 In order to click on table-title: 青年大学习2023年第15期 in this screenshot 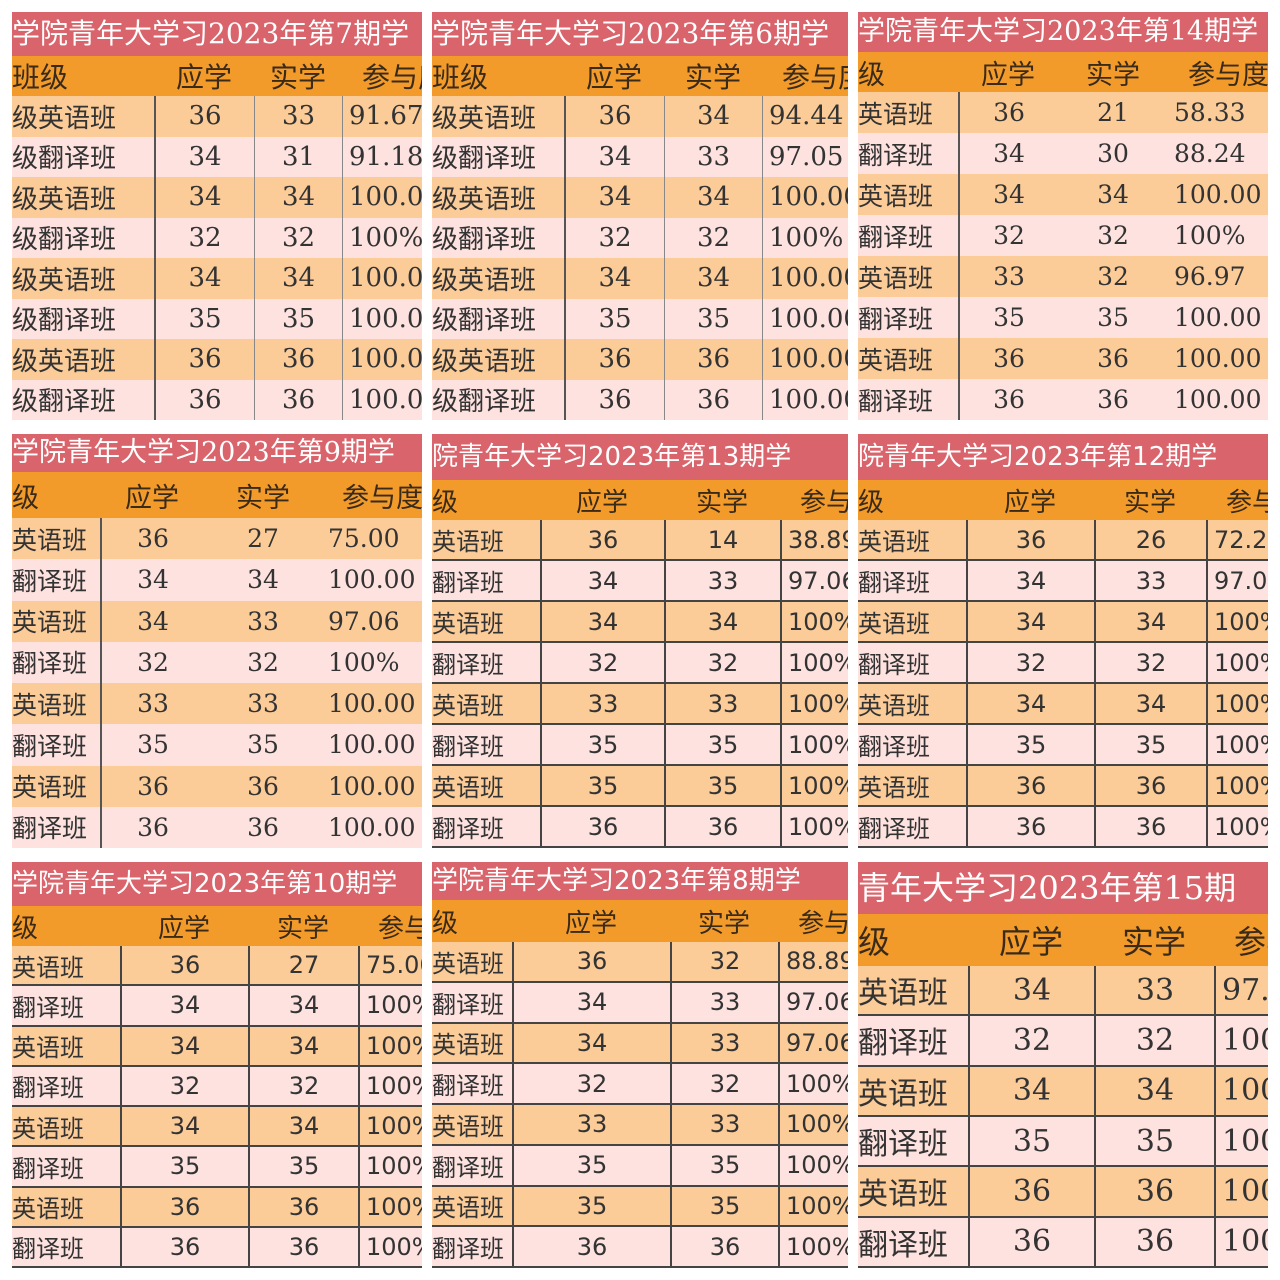, I will do `click(1063, 888)`.